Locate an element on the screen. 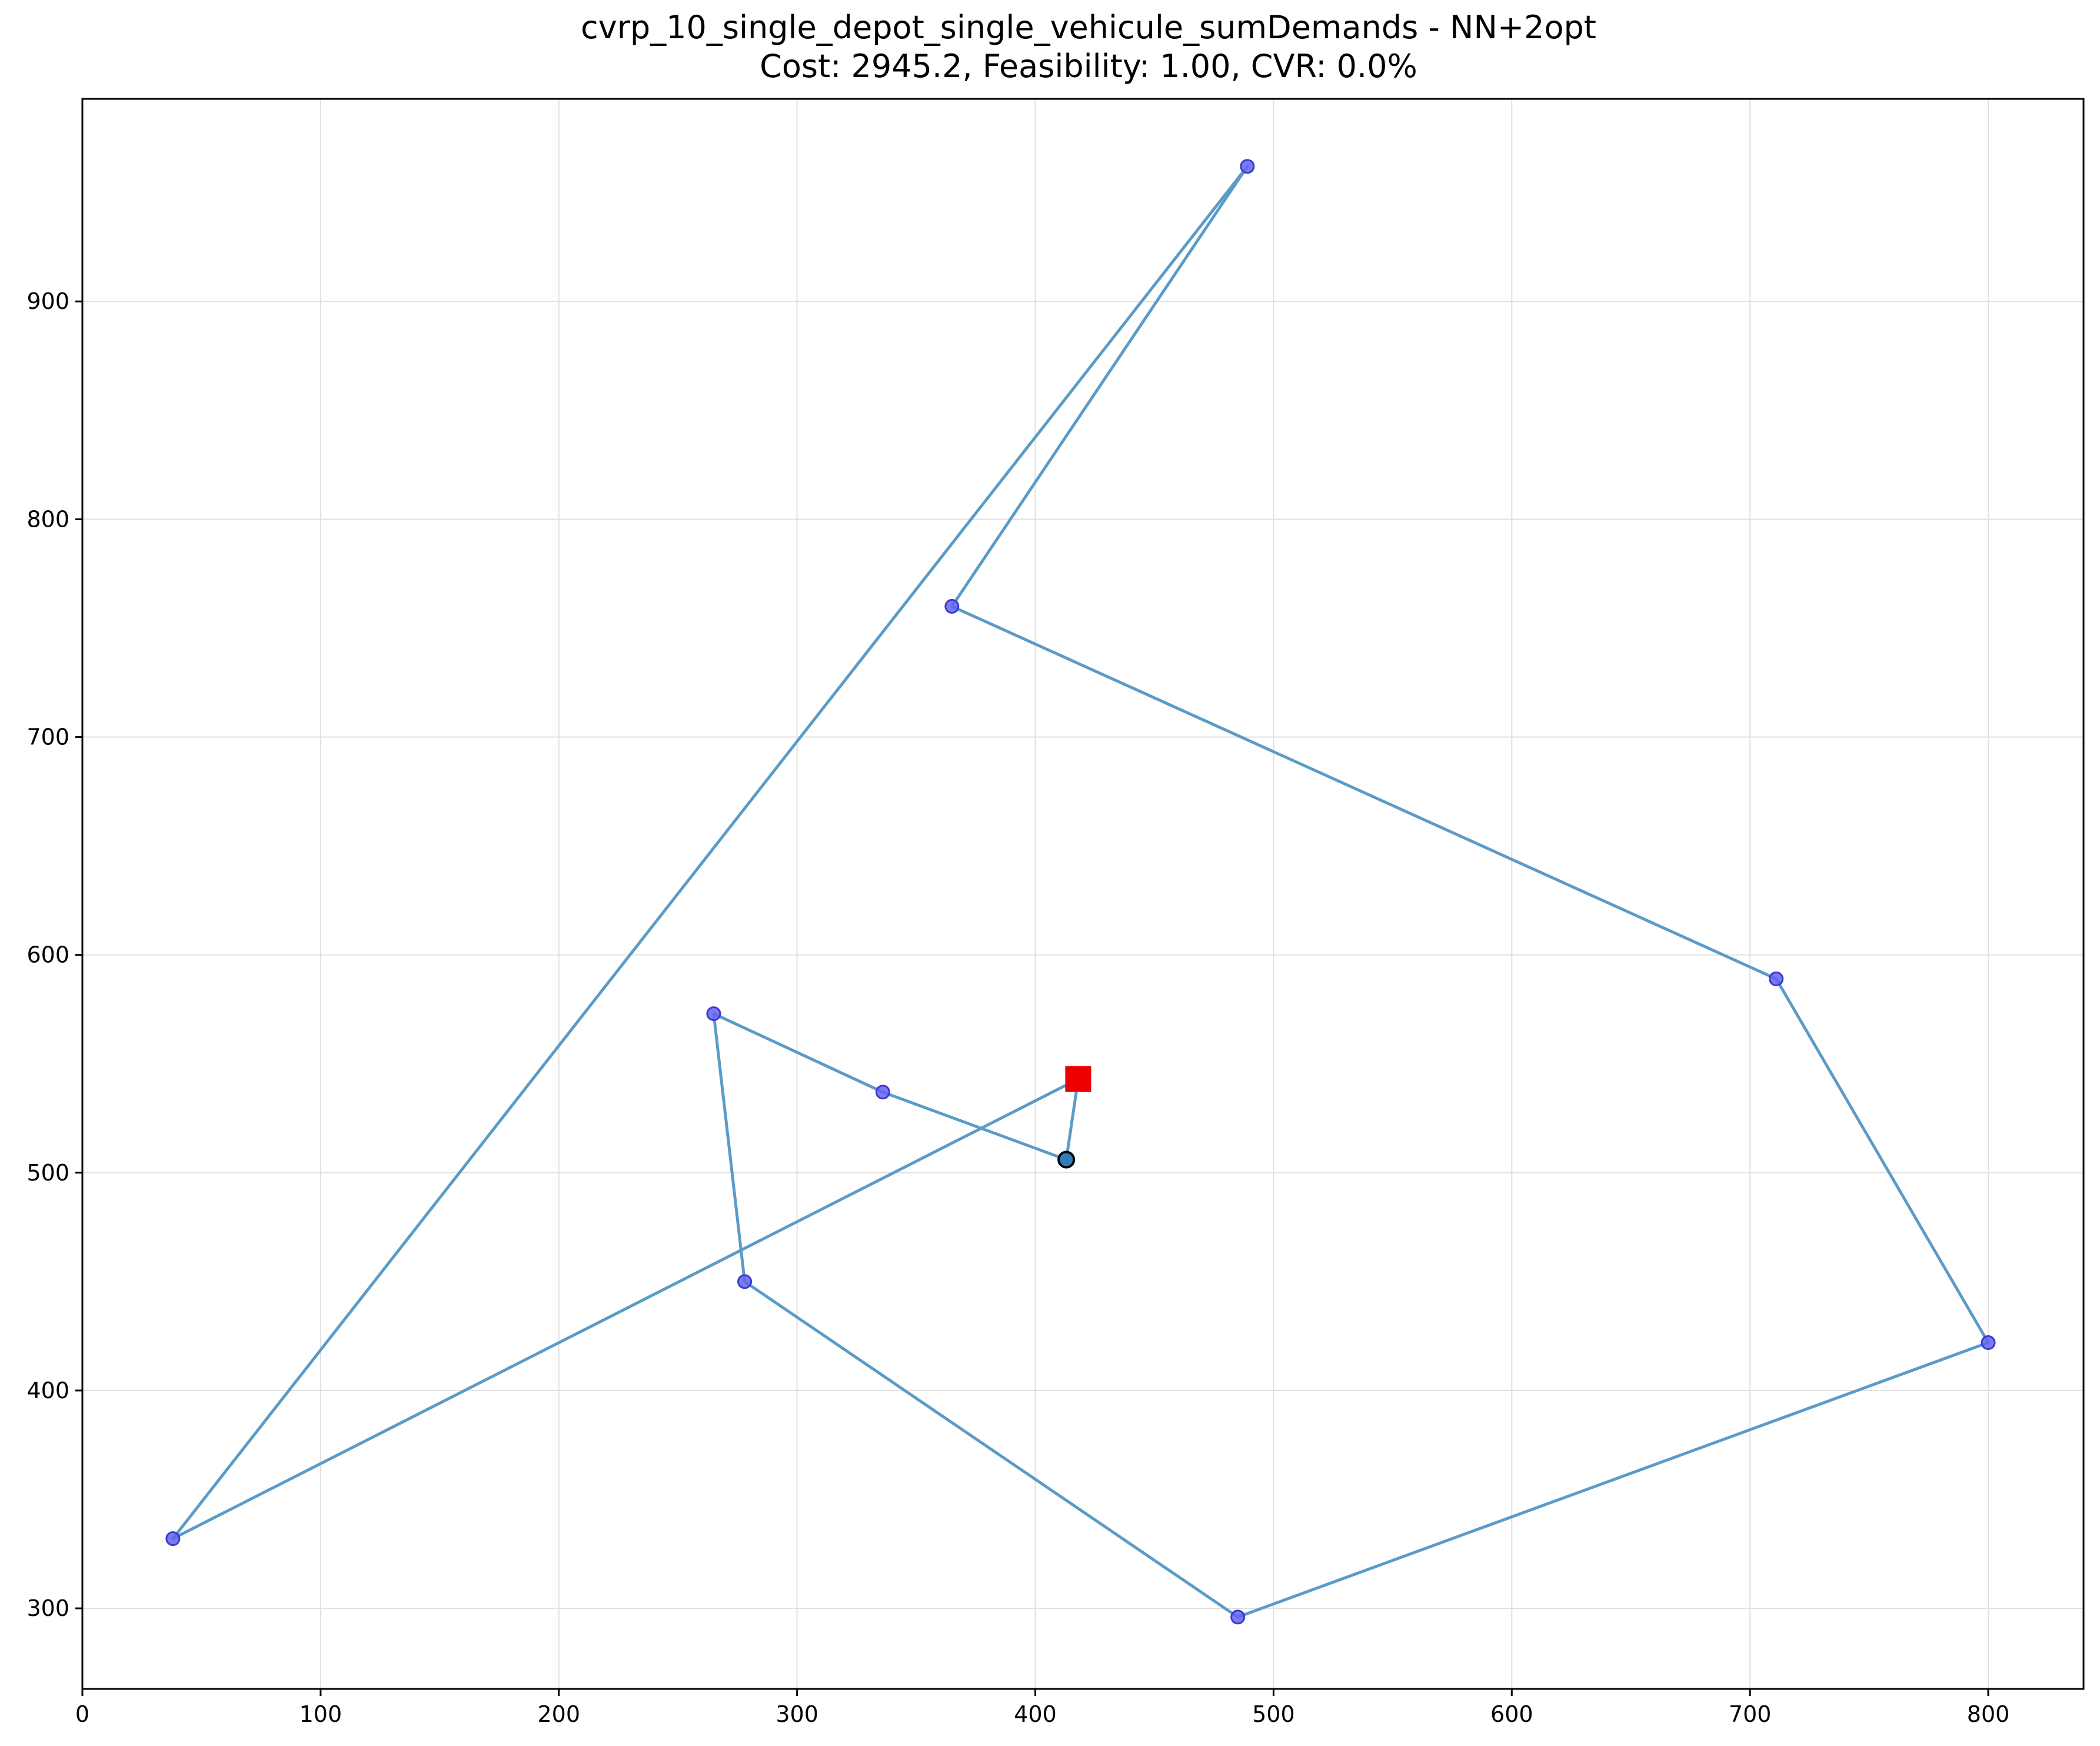 This screenshot has height=1746, width=2100. y-tick-label: 800 is located at coordinates (47, 519).